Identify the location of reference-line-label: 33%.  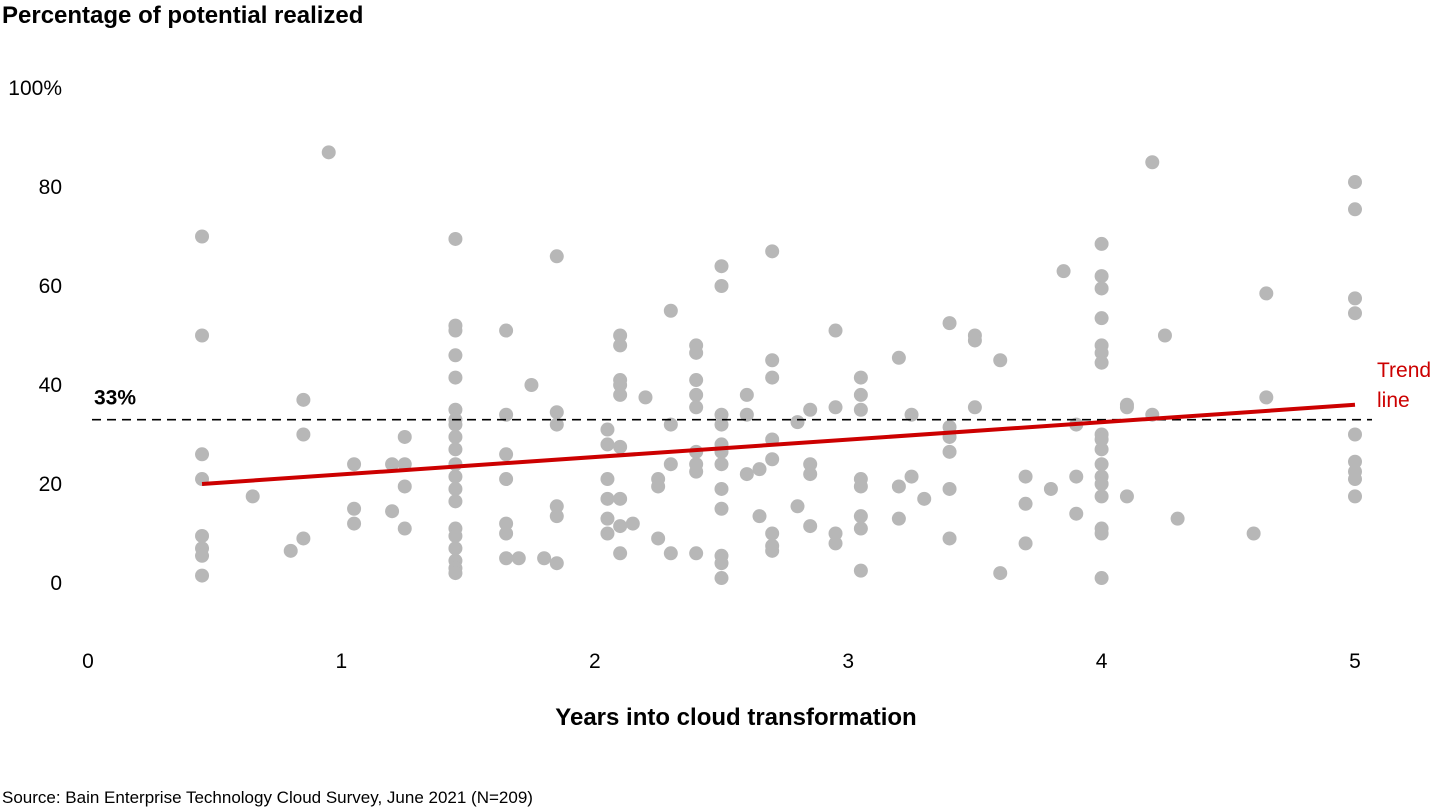
(115, 398).